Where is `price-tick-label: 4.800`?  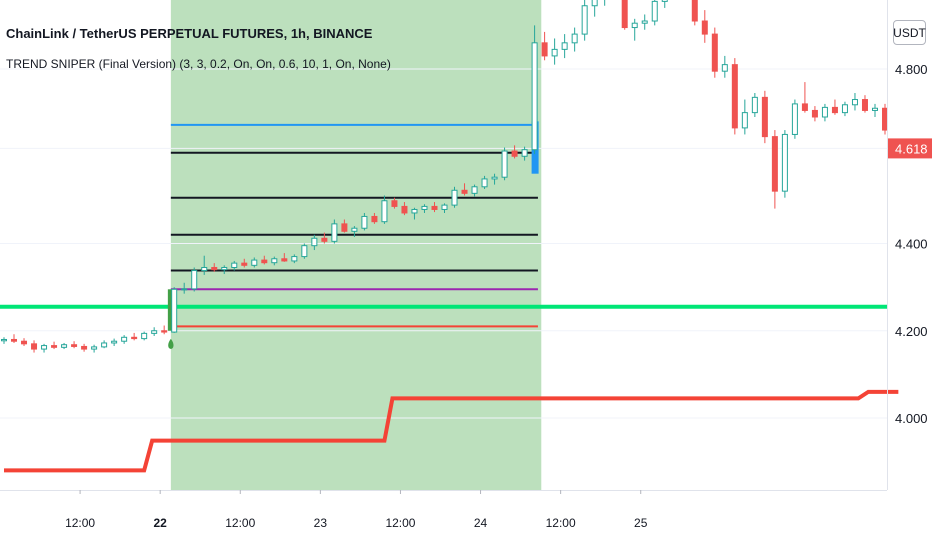 price-tick-label: 4.800 is located at coordinates (911, 69).